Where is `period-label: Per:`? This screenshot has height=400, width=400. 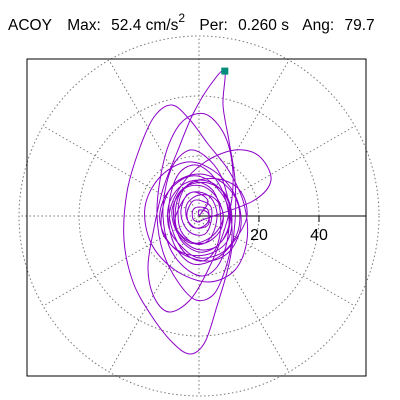
period-label: Per: is located at coordinates (213, 25).